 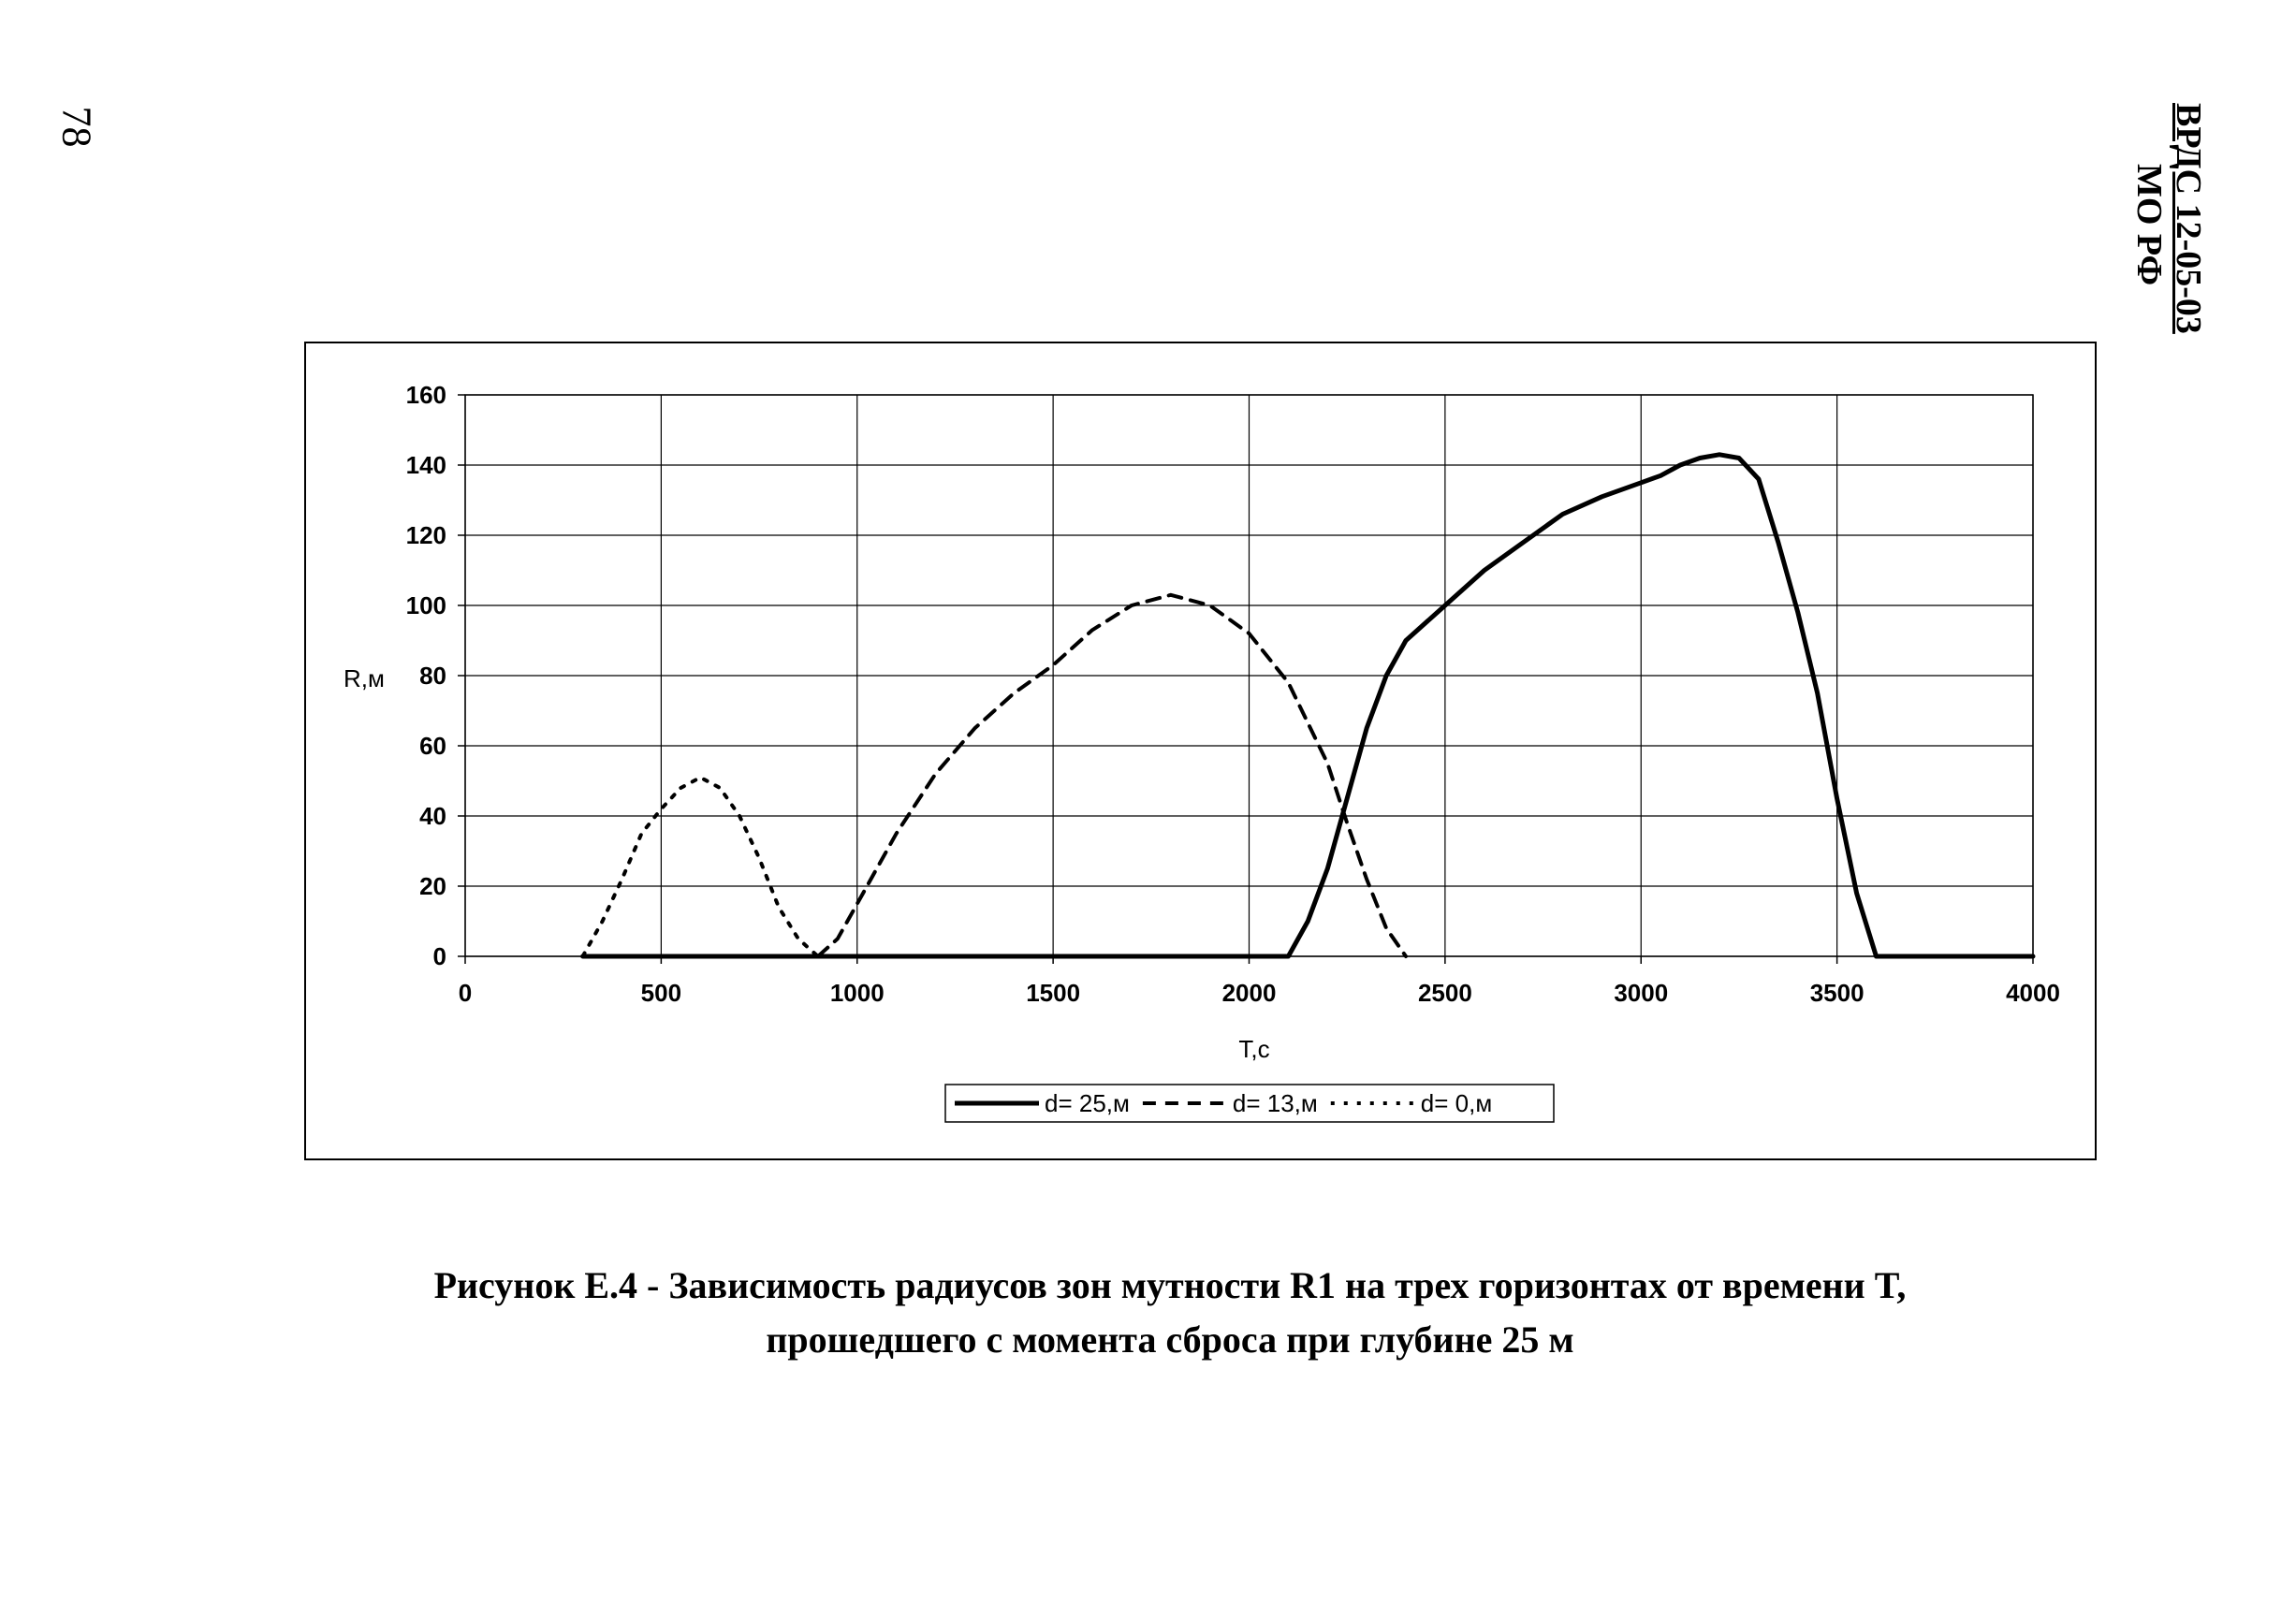 I want to click on y-tick-label: 20, so click(x=433, y=886).